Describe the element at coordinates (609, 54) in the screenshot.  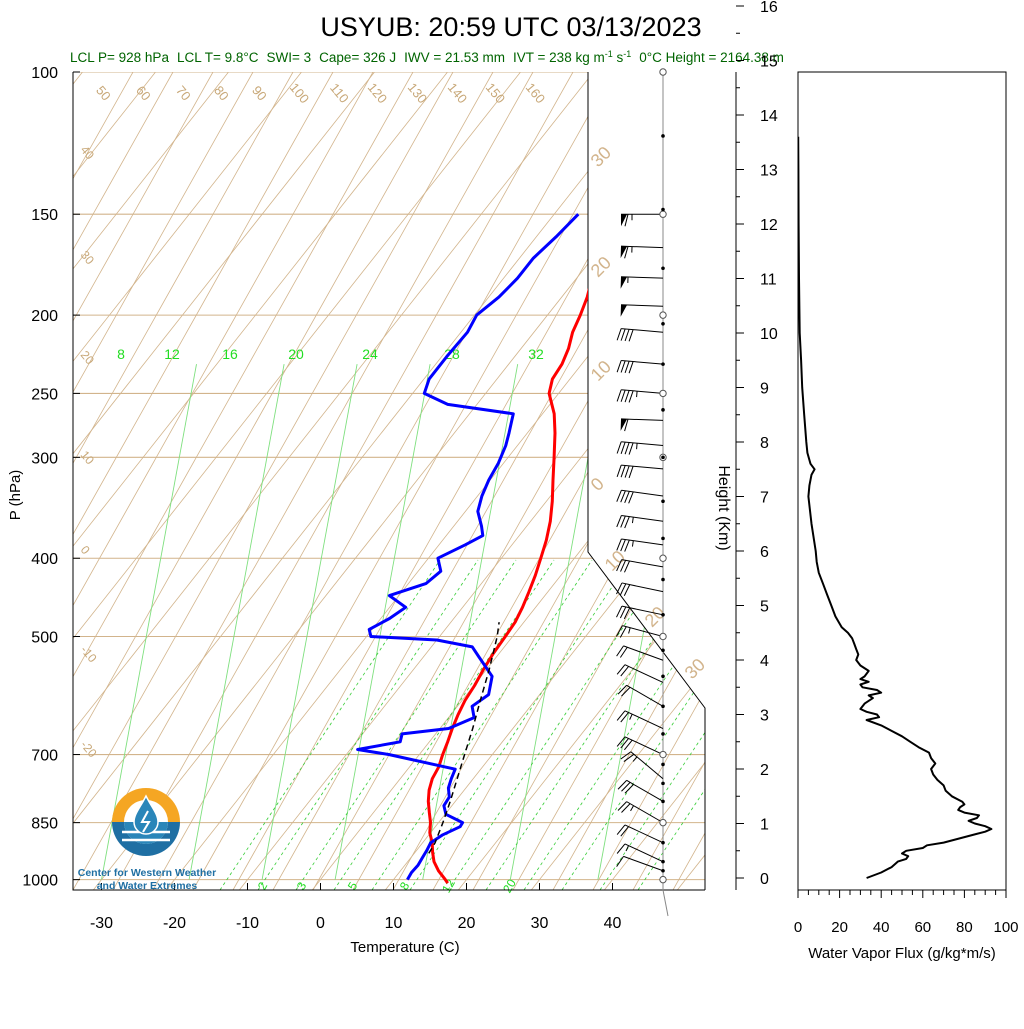
I see `ivt-exponent-1: -1` at that location.